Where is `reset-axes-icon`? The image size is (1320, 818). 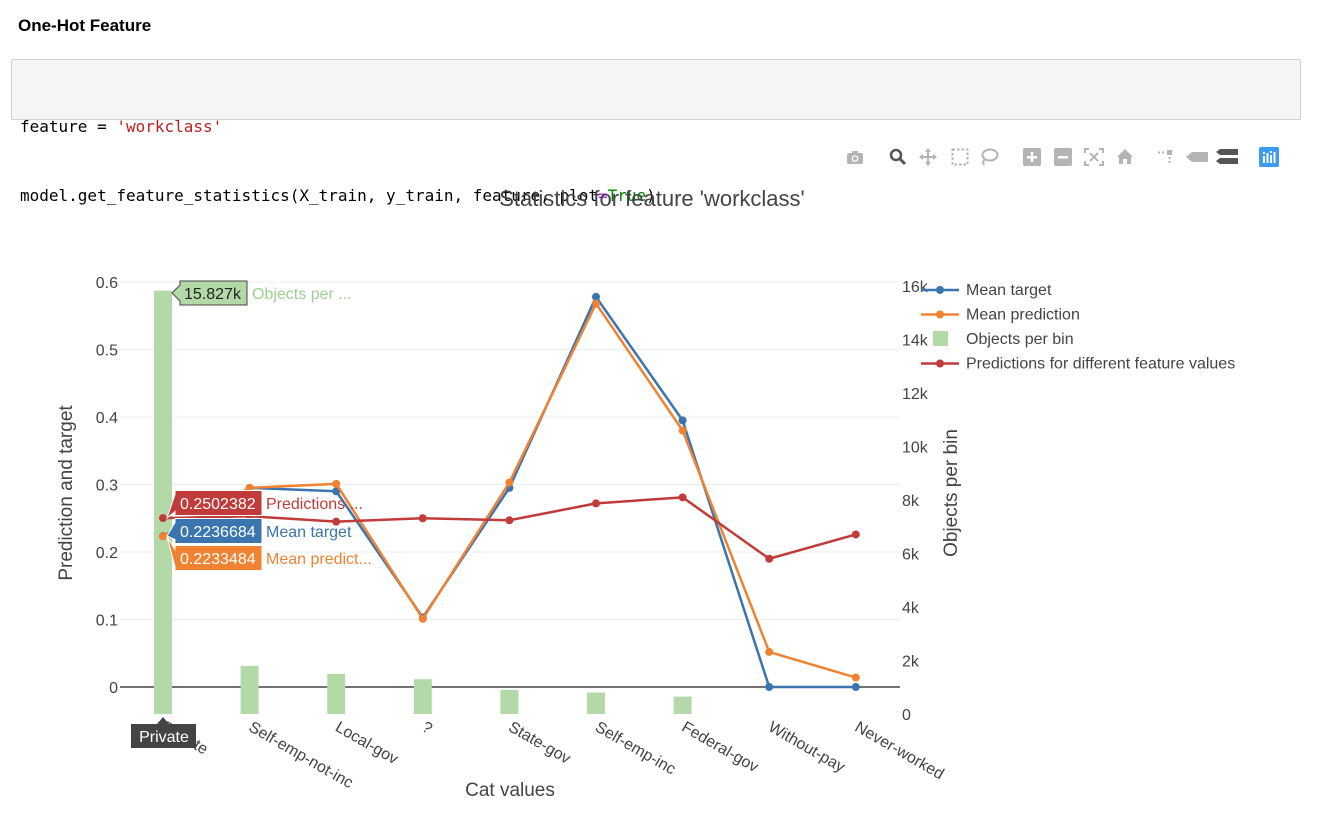
reset-axes-icon is located at coordinates (1125, 157).